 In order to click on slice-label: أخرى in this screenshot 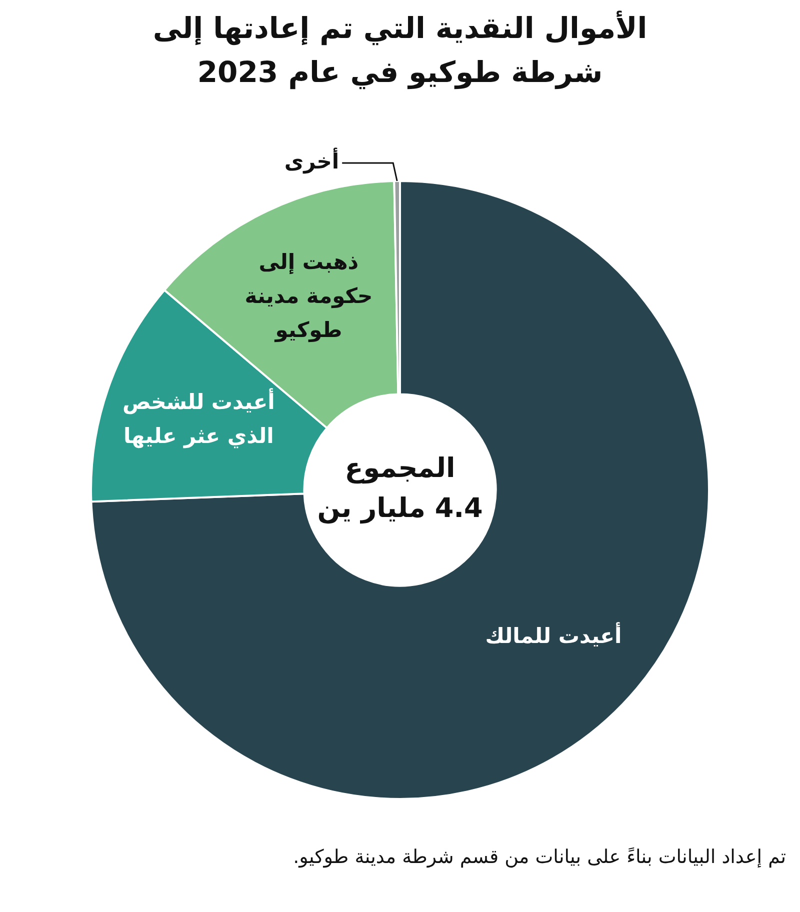, I will do `click(312, 160)`.